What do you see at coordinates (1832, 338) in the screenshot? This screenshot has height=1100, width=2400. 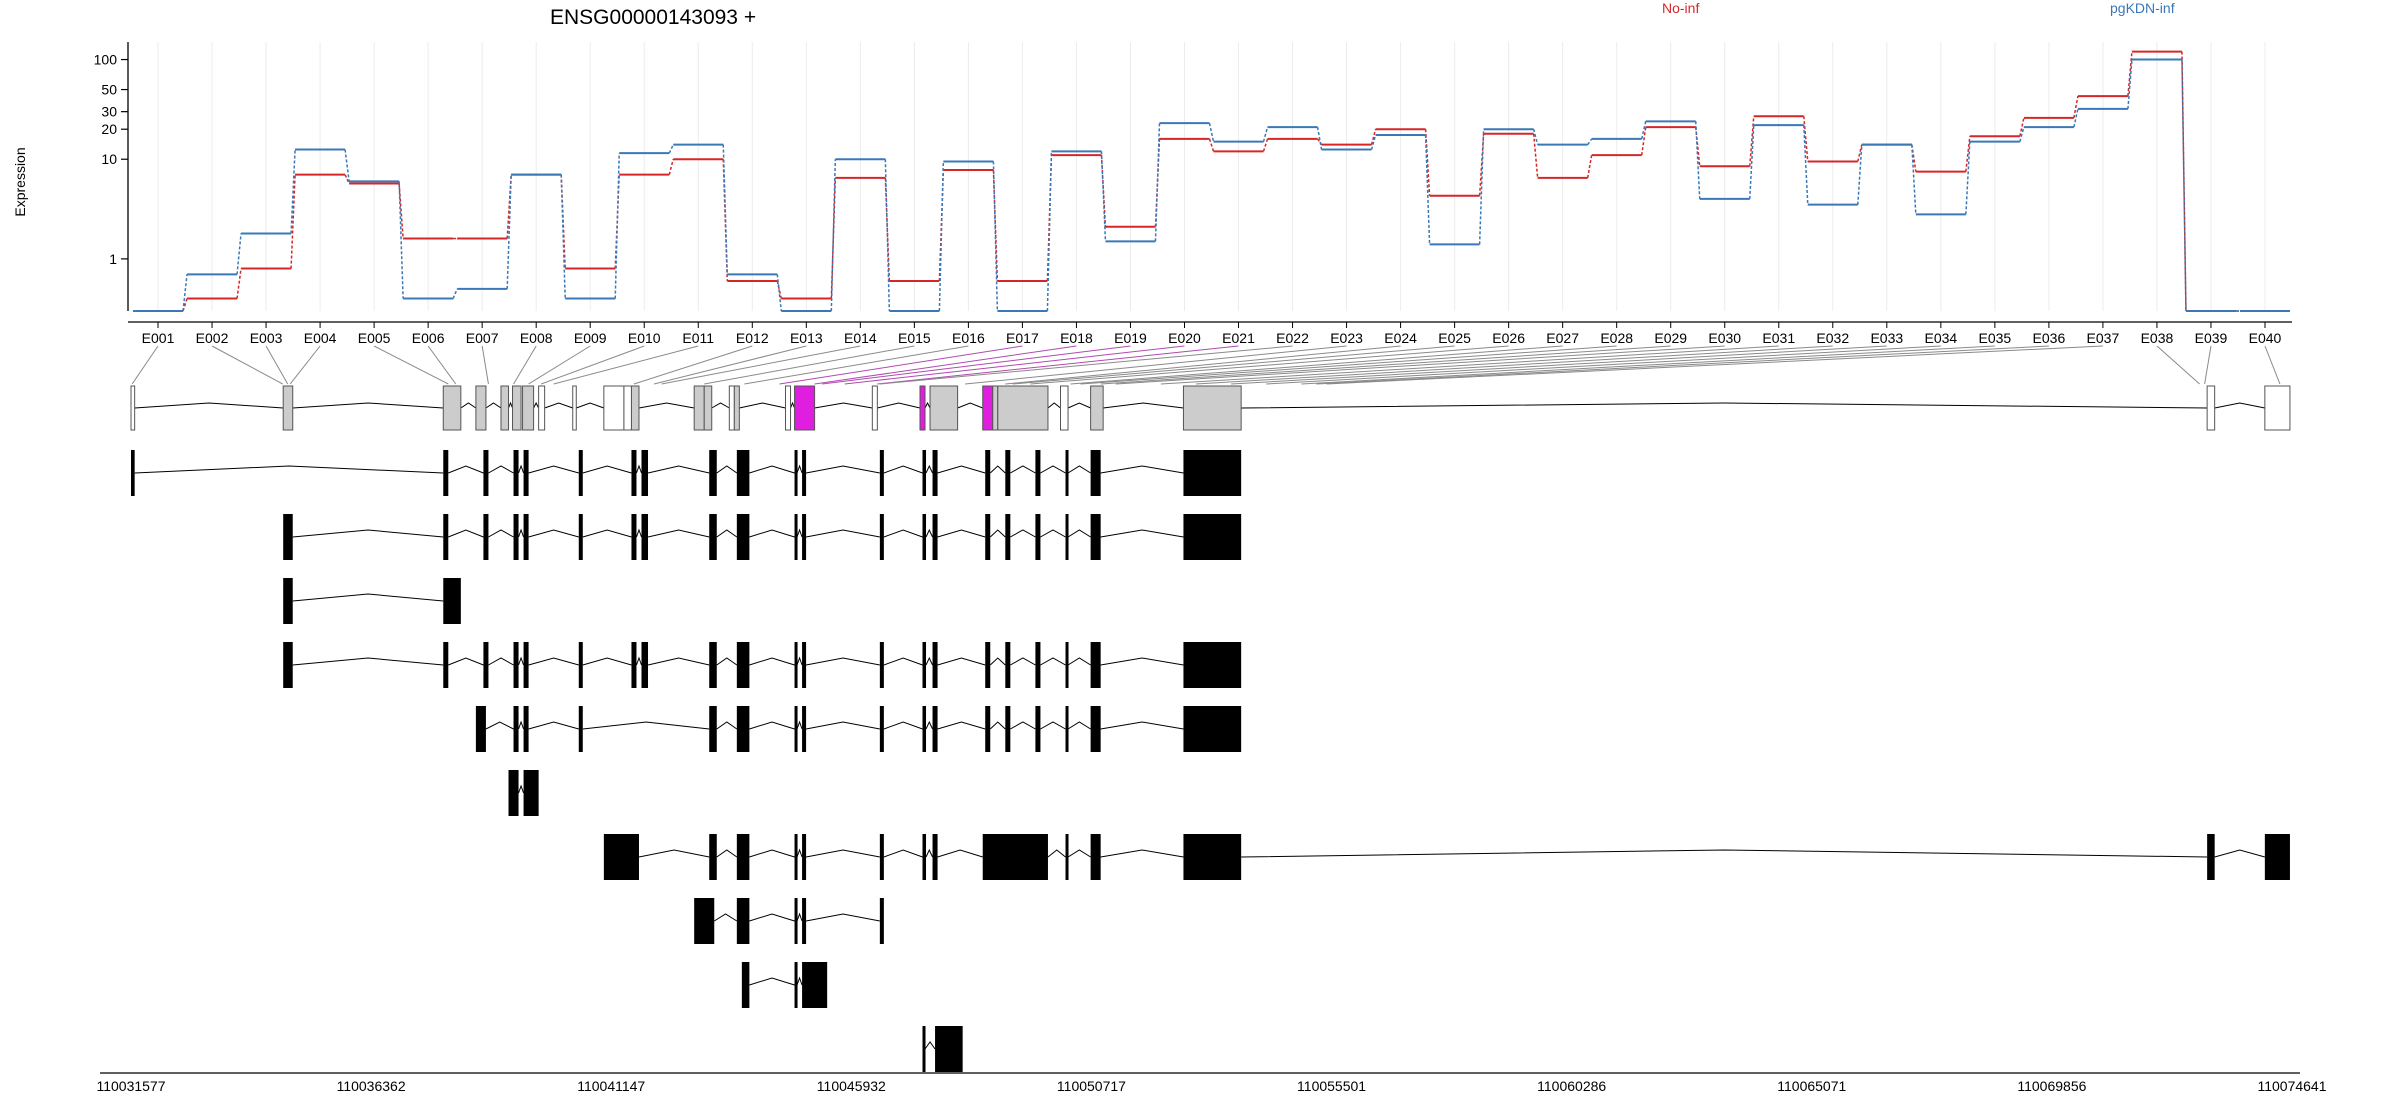 I see `exon-label: E032` at bounding box center [1832, 338].